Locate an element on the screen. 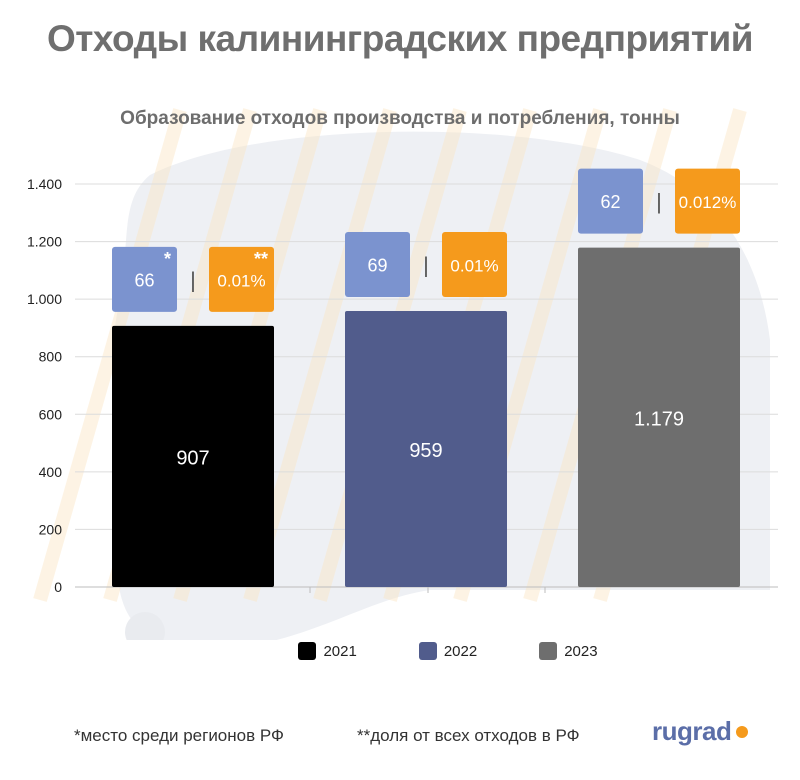  background-circle is located at coordinates (145, 626).